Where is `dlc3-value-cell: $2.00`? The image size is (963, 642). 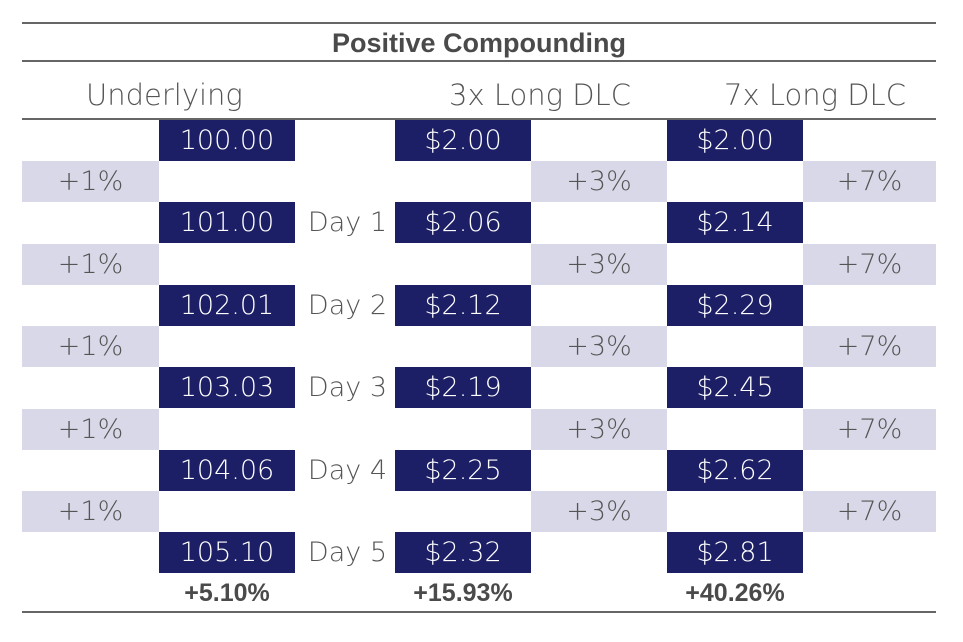
dlc3-value-cell: $2.00 is located at coordinates (463, 140).